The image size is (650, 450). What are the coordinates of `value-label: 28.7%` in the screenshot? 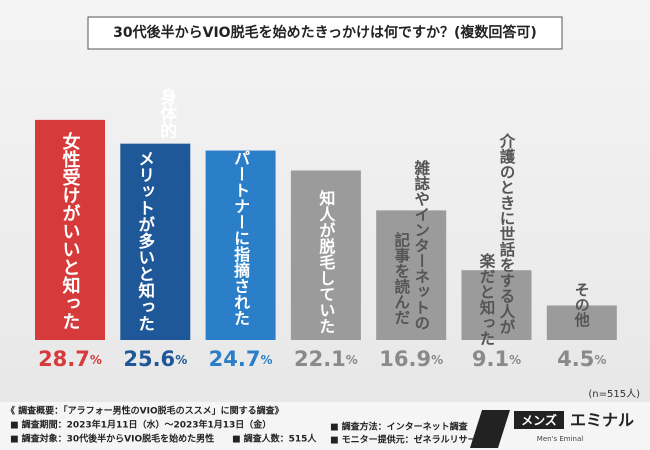 It's located at (70, 359).